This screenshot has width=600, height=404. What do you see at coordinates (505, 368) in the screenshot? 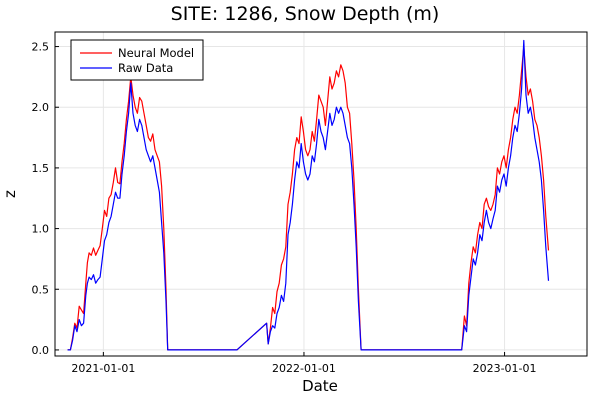
I see `x-tick-label: 2023-01-01` at bounding box center [505, 368].